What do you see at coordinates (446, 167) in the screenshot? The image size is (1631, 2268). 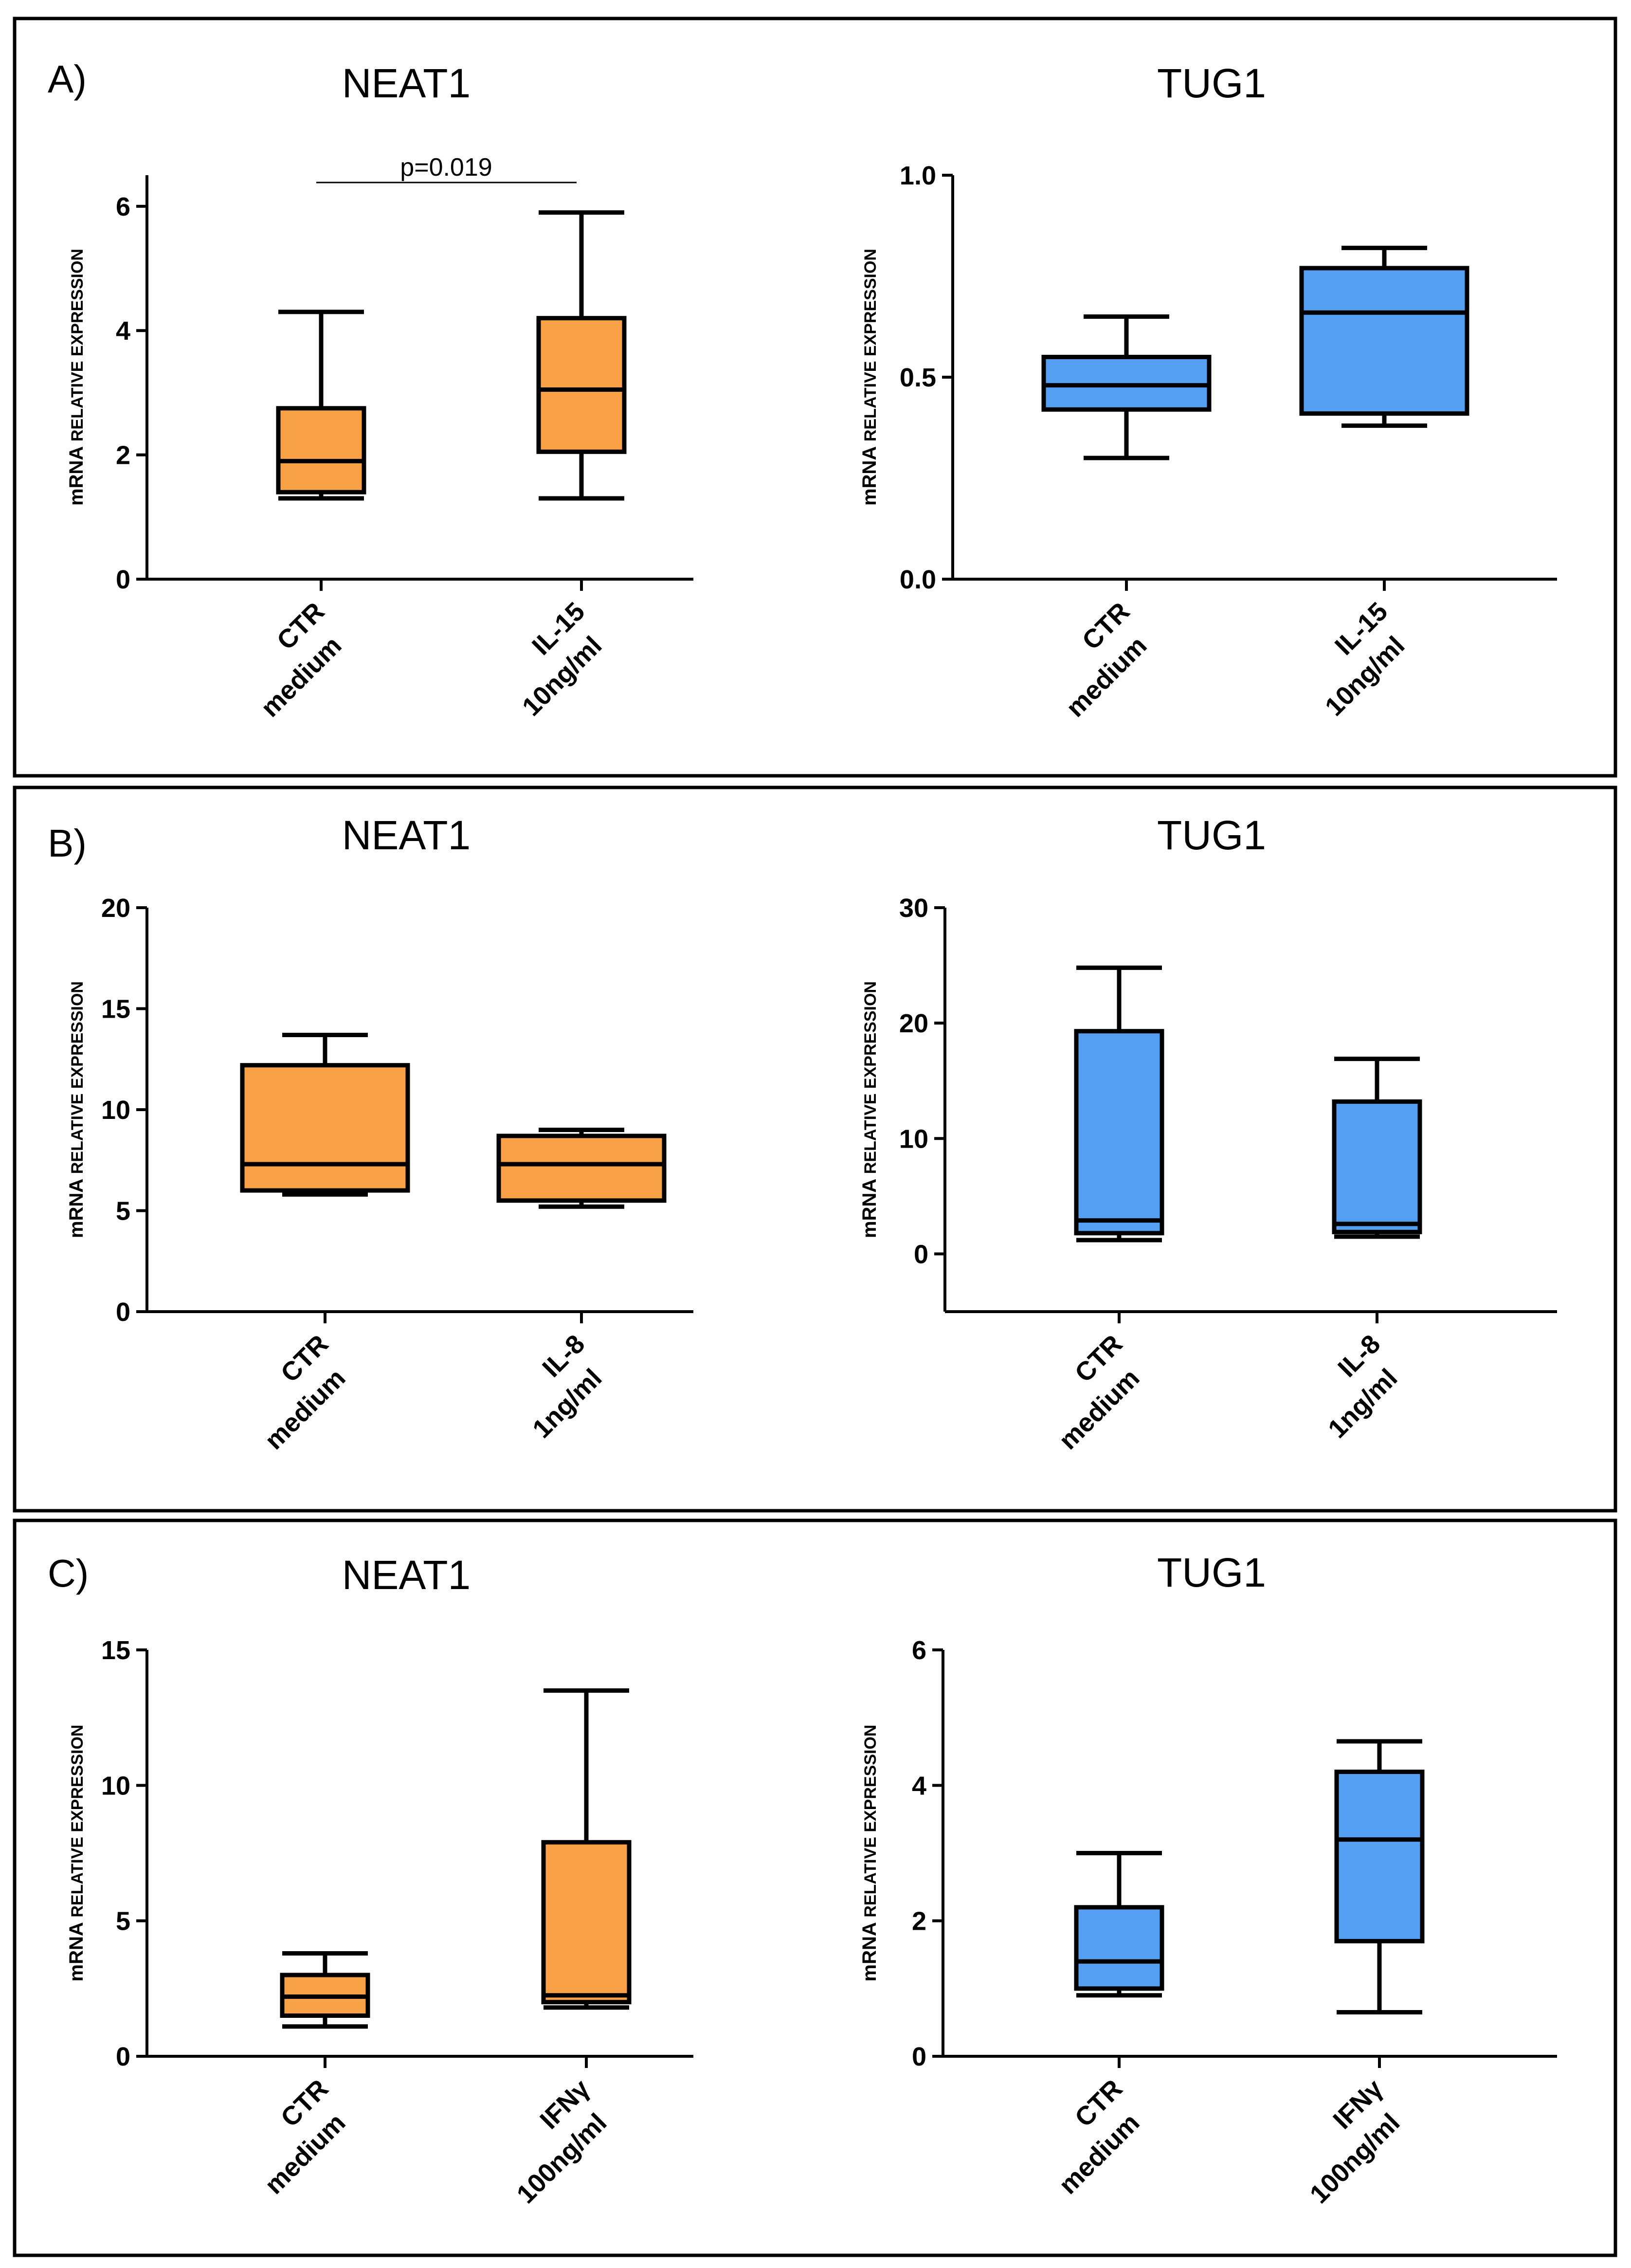 I see `significance-label: p=0.019` at bounding box center [446, 167].